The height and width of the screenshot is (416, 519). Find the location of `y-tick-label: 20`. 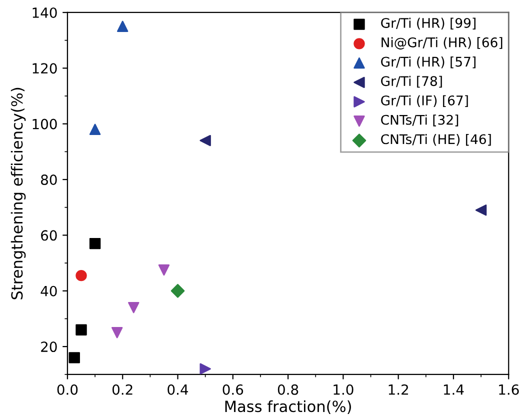

y-tick-label: 20 is located at coordinates (49, 347).